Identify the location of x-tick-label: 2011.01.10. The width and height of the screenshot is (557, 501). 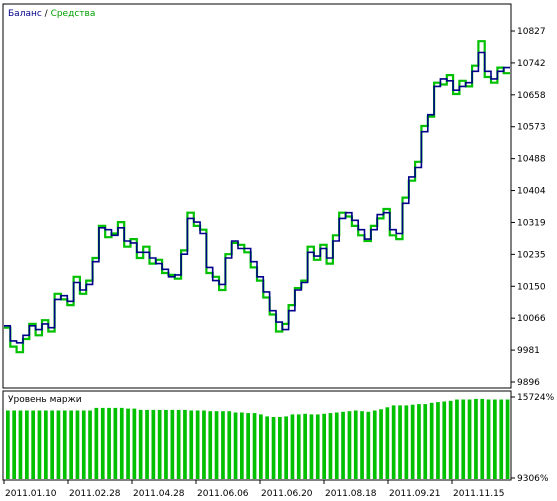
(31, 494).